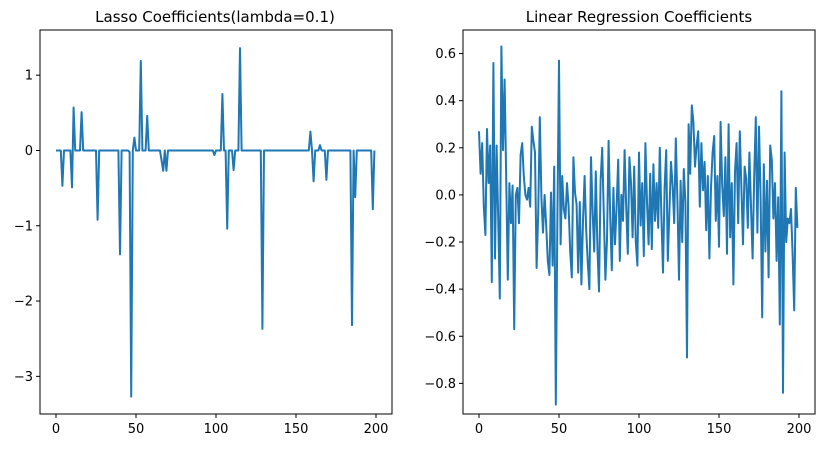 The width and height of the screenshot is (825, 449). I want to click on lasso-y-tick-label: −1, so click(23, 226).